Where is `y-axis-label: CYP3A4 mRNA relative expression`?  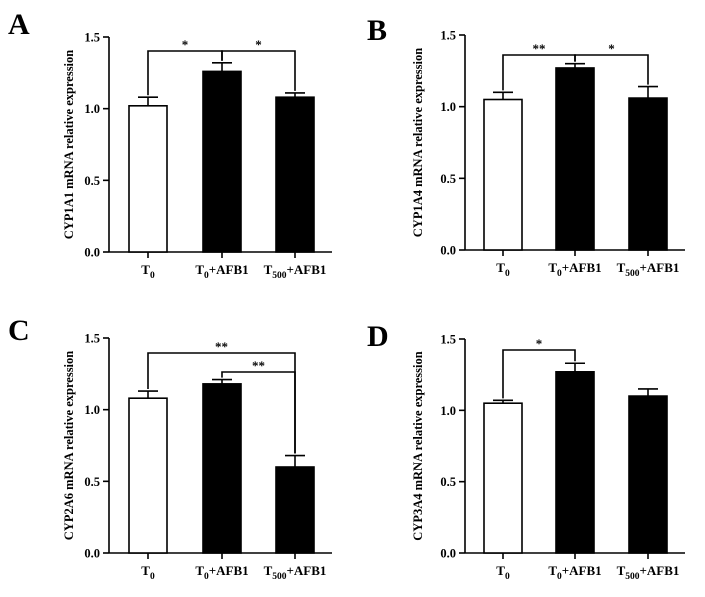 y-axis-label: CYP3A4 mRNA relative expression is located at coordinates (418, 445).